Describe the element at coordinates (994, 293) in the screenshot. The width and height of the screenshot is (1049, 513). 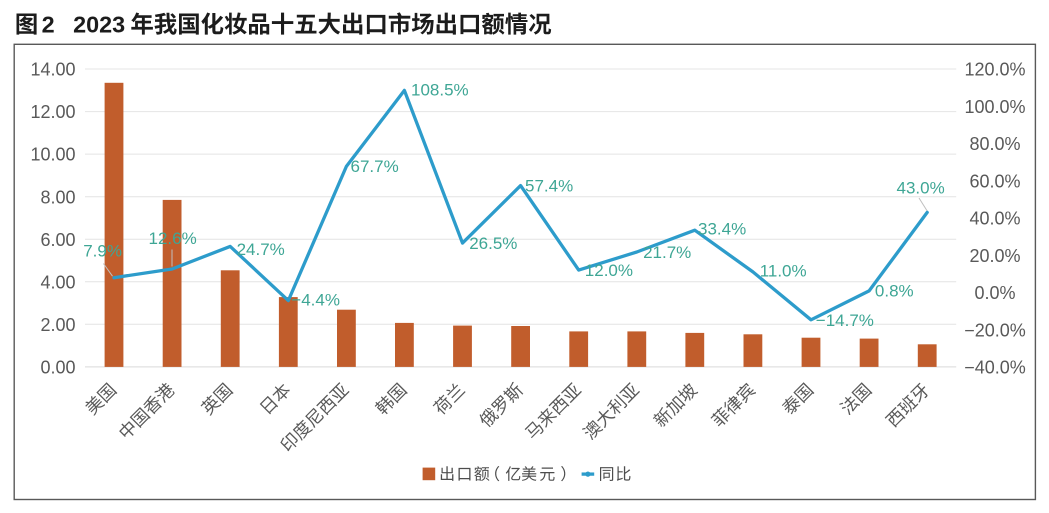
I see `svg-text: 0.0%` at that location.